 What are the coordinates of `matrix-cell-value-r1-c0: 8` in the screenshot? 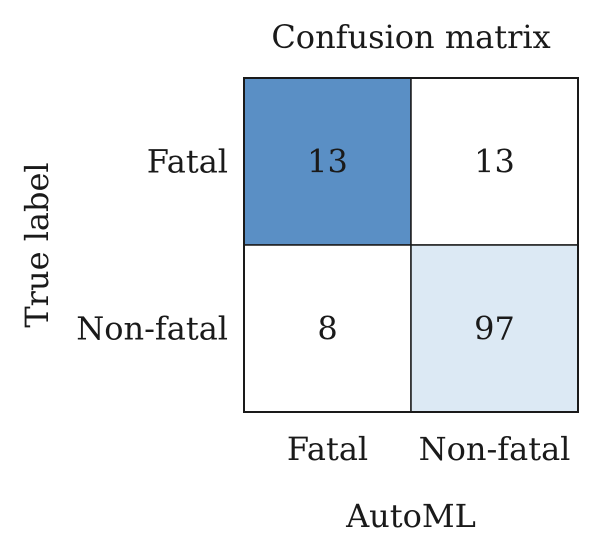 It's located at (327, 329).